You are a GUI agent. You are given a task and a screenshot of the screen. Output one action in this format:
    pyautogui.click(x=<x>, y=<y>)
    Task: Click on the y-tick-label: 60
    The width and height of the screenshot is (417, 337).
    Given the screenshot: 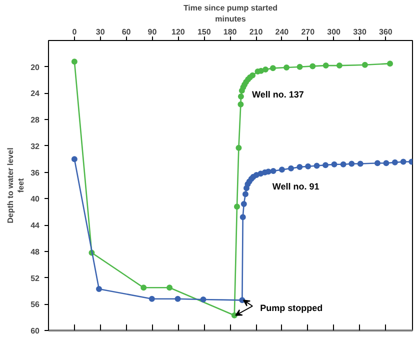 What is the action you would take?
    pyautogui.click(x=35, y=331)
    